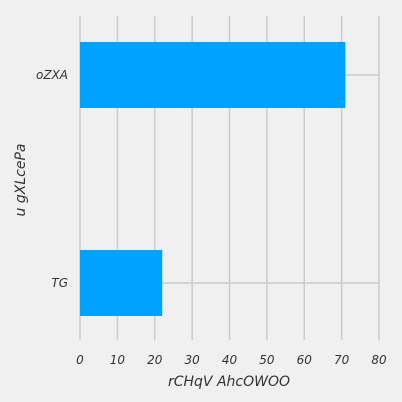 The width and height of the screenshot is (402, 402). I want to click on x-tick-label: 70, so click(342, 360).